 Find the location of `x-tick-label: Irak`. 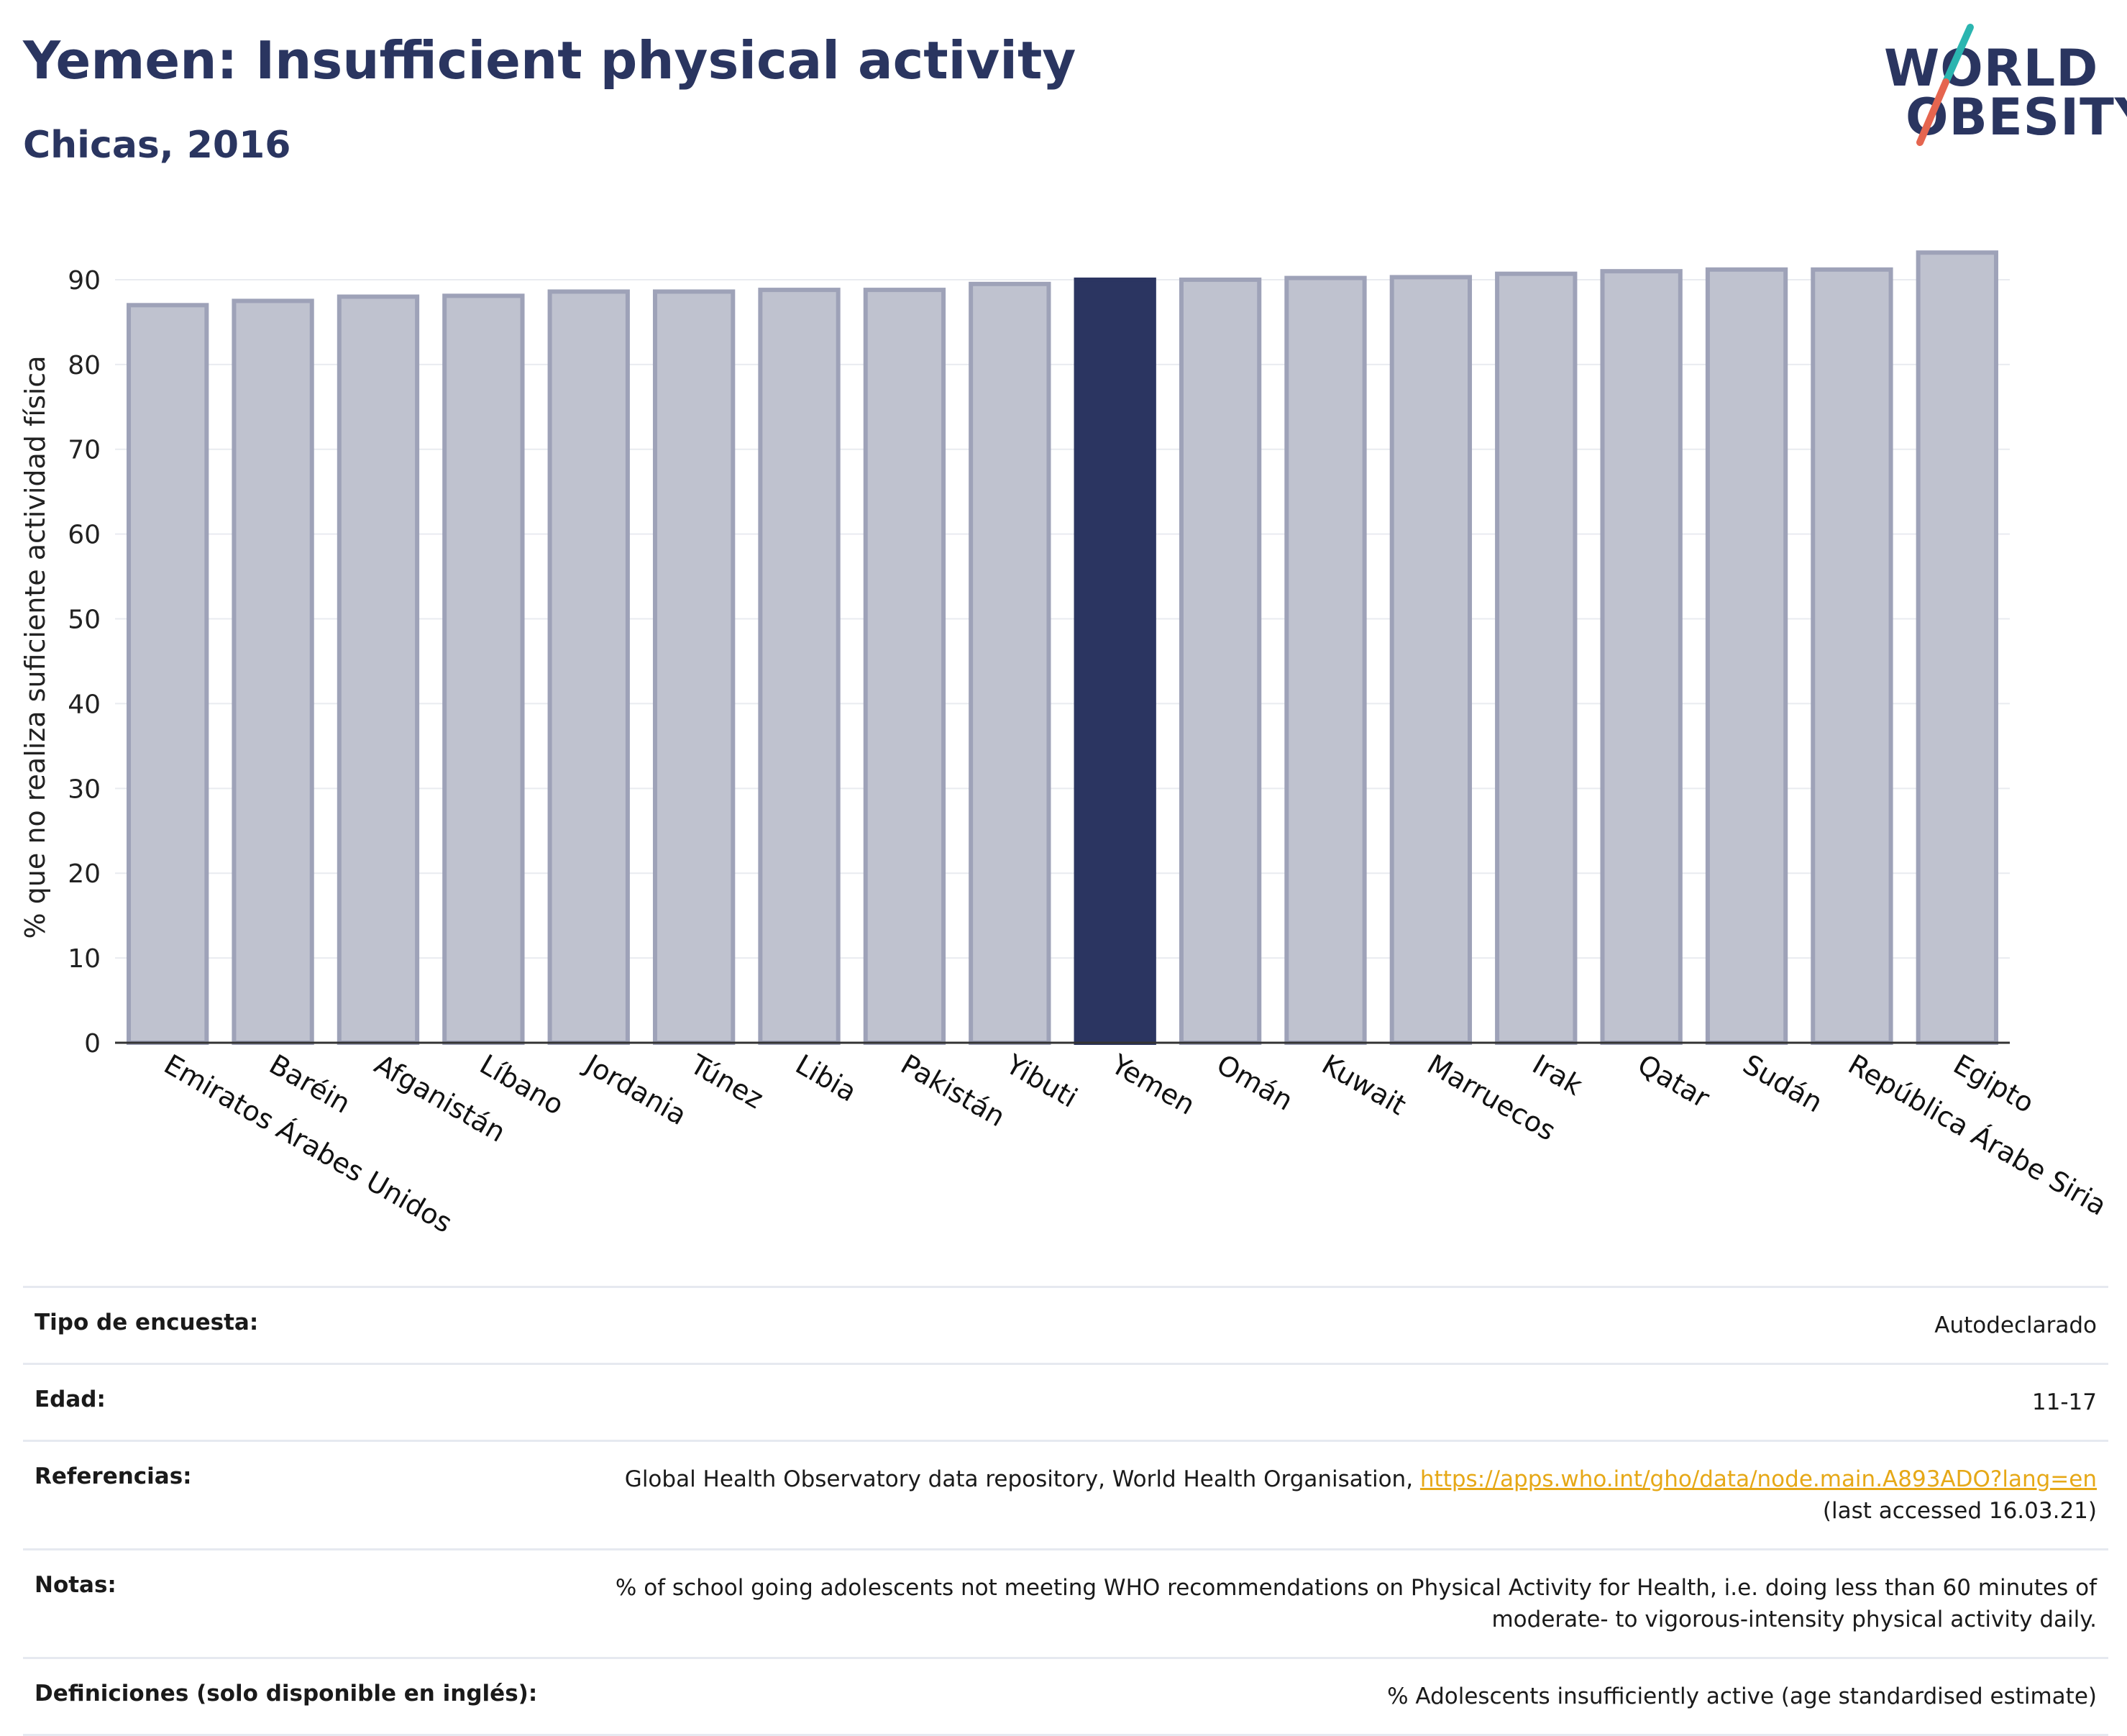

x-tick-label: Irak is located at coordinates (1558, 1075).